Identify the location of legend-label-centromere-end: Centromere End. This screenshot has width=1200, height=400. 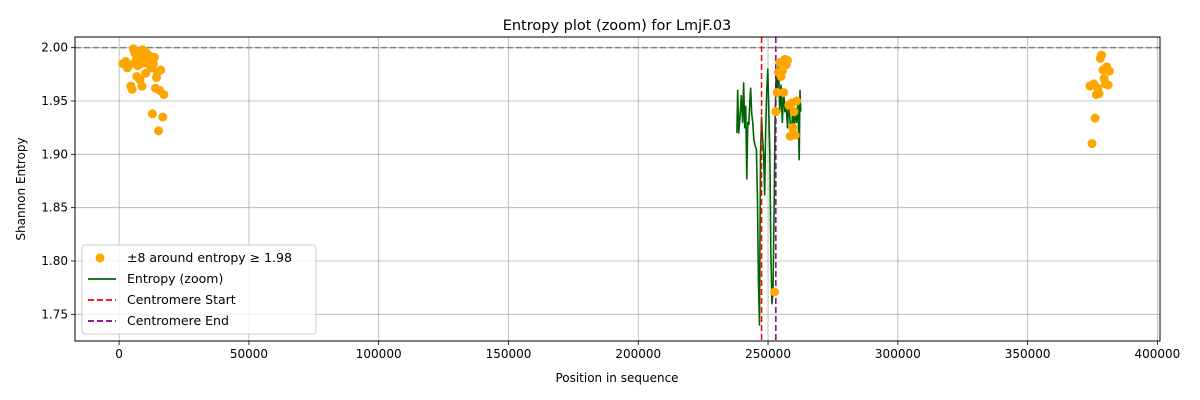
(178, 320).